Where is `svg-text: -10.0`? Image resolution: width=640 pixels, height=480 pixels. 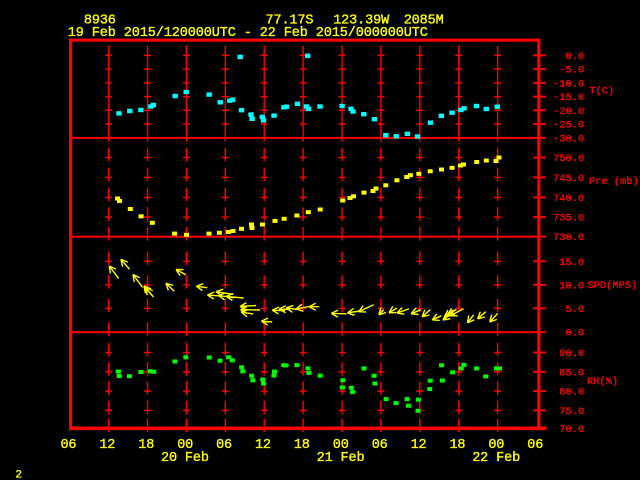
svg-text: -10.0 is located at coordinates (568, 84).